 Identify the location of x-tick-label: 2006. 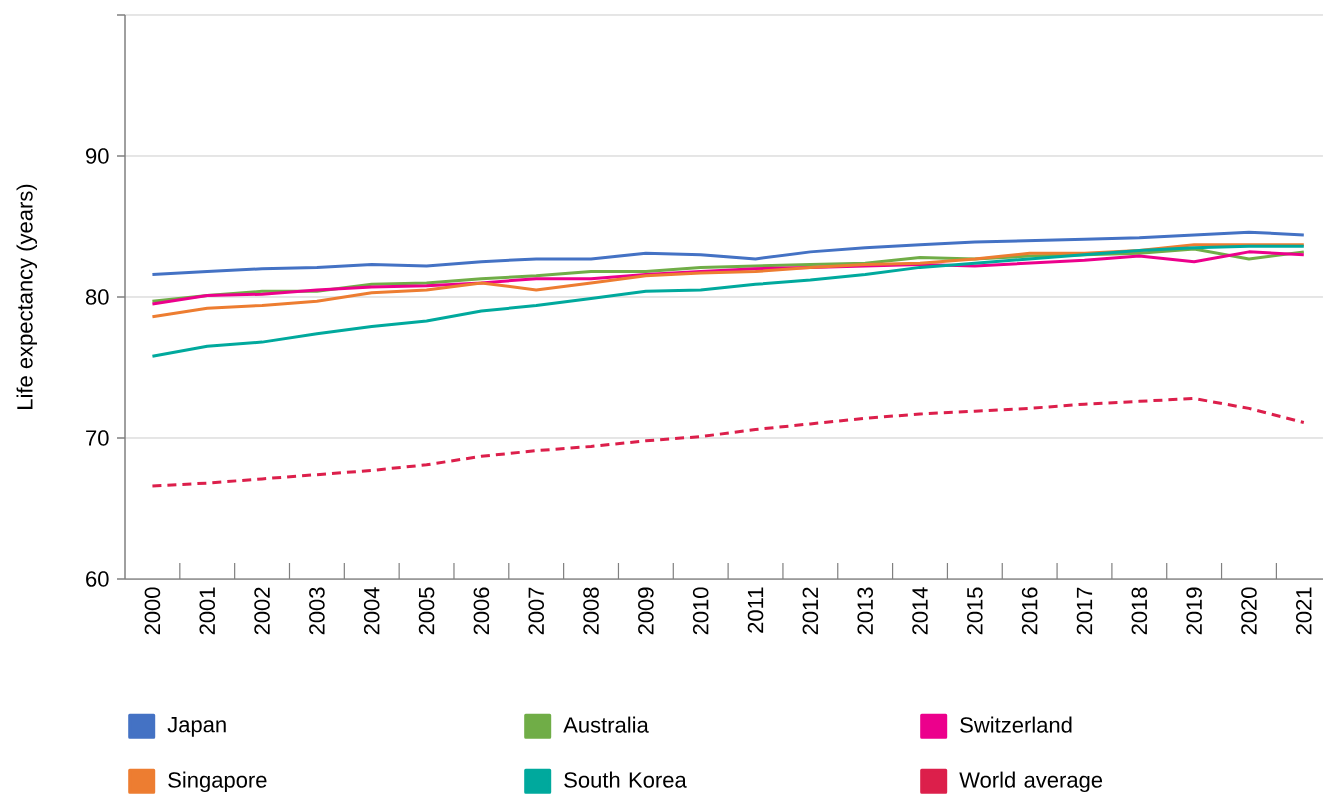
(481, 611).